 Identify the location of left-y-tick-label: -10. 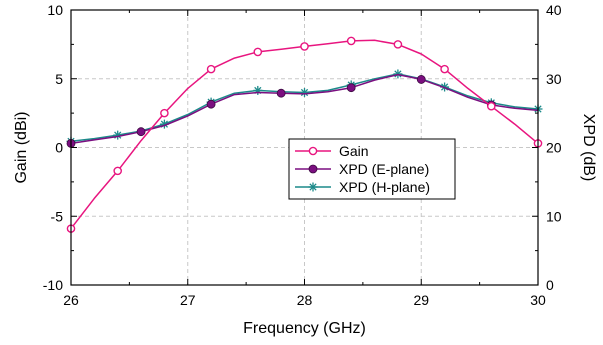
(53, 285).